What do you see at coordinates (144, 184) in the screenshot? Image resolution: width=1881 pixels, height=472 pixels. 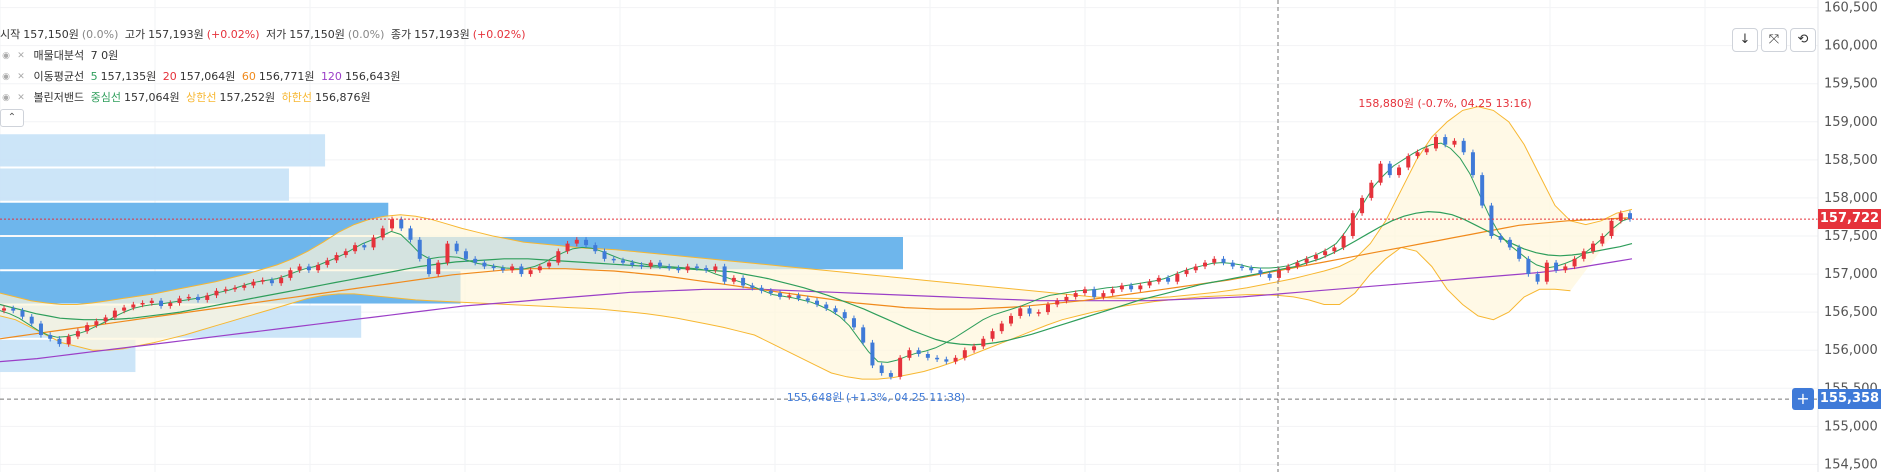 I see `volume-profile-bar` at bounding box center [144, 184].